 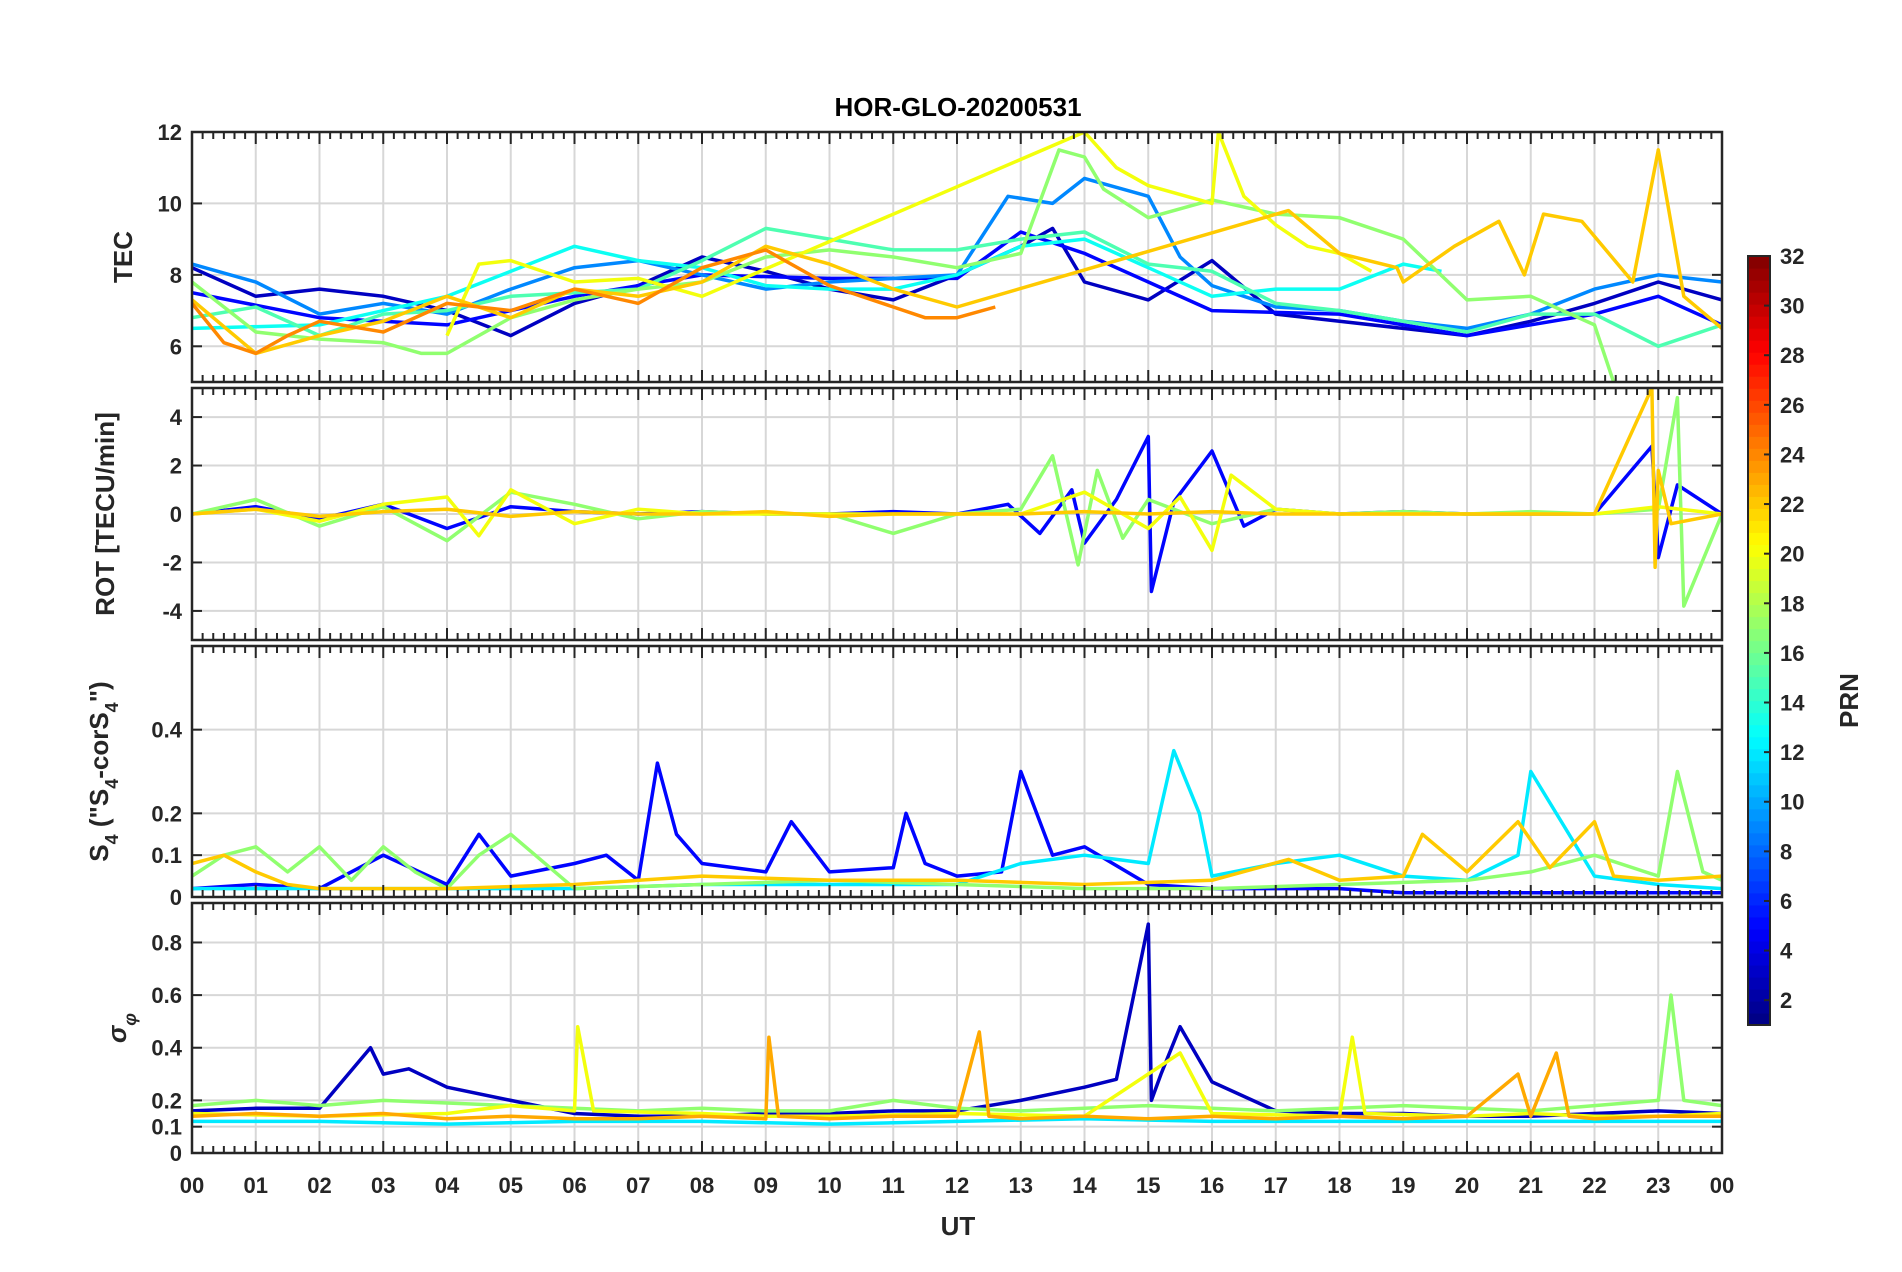 I want to click on y-axis-label-s4: S4 ("S4-corS4"), so click(x=103, y=771).